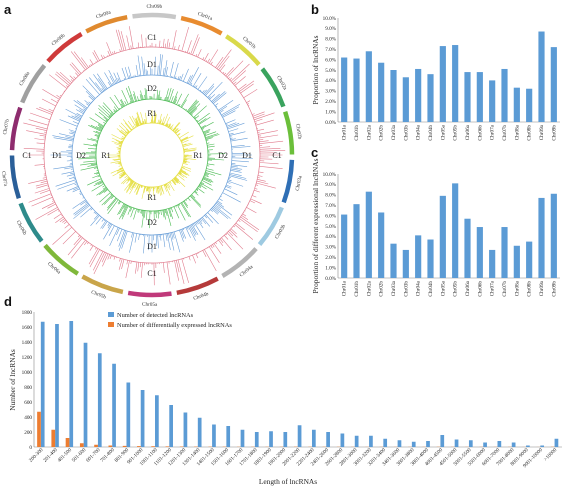 This screenshot has height=490, width=567. I want to click on chart-b-ytick: 3.0%, so click(330, 92).